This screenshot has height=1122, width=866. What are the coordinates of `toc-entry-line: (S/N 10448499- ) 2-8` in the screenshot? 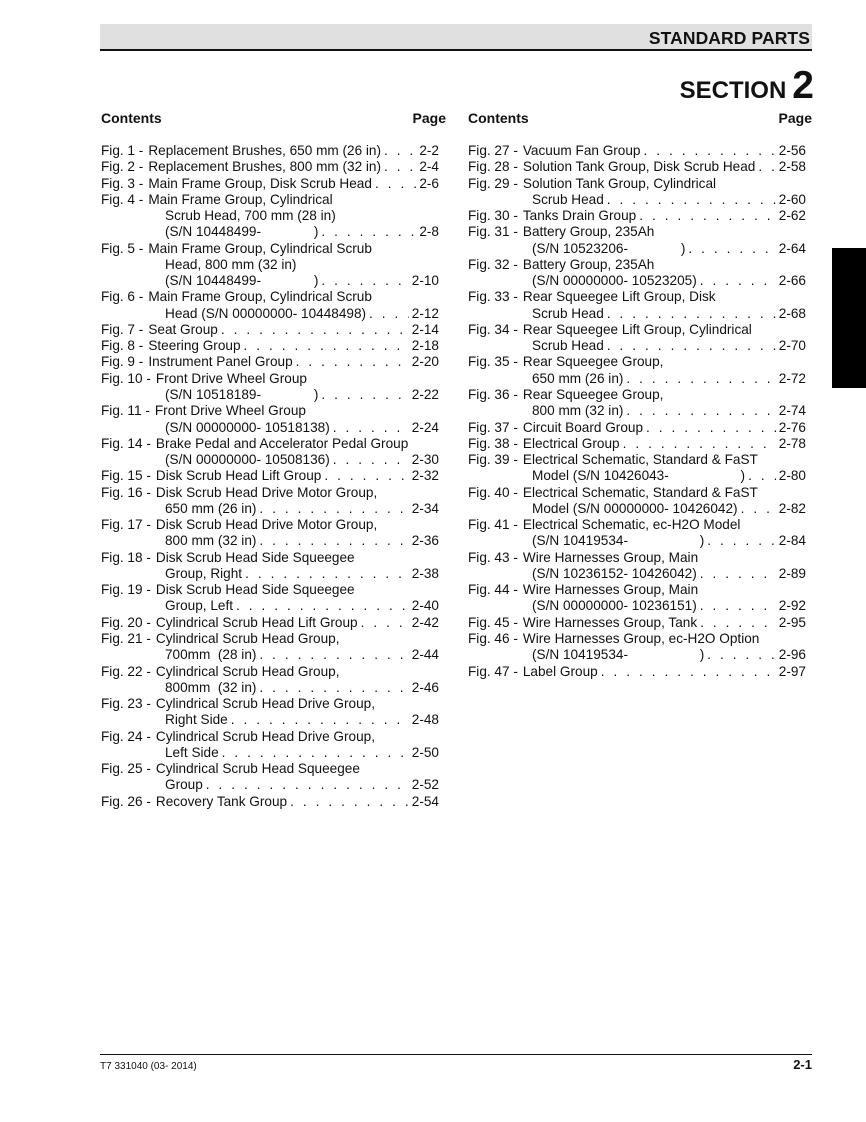 It's located at (270, 232).